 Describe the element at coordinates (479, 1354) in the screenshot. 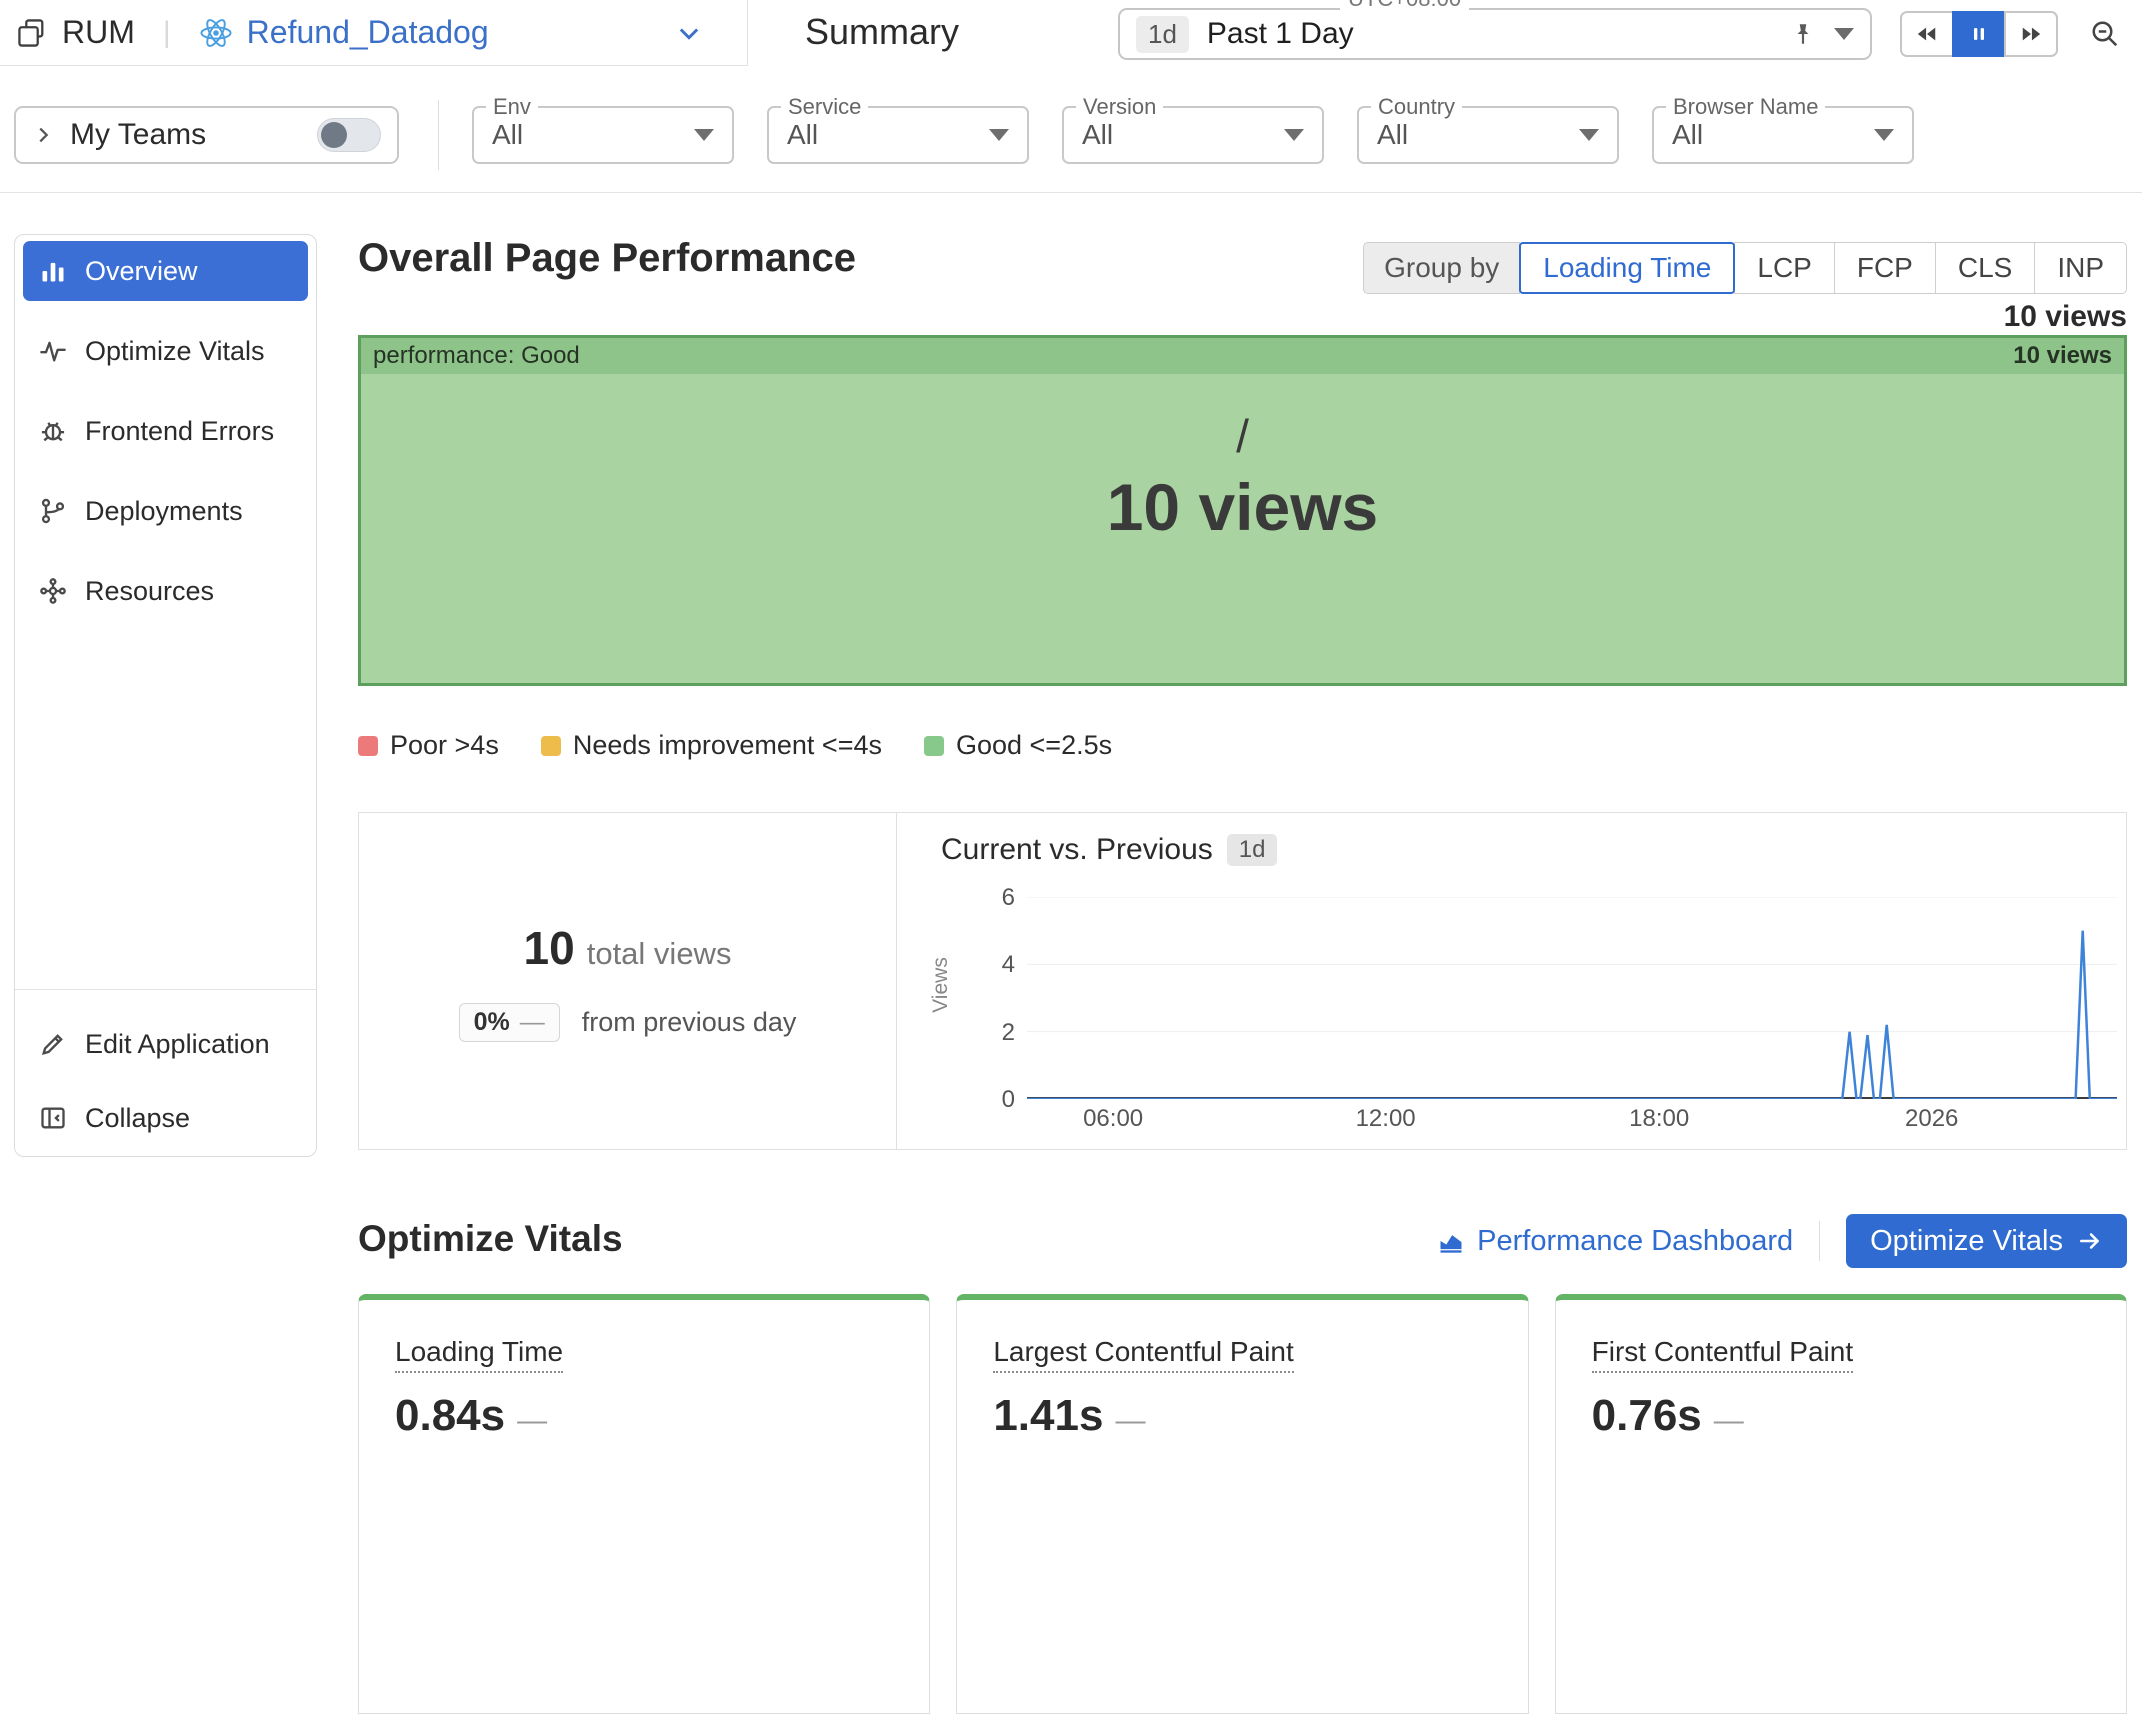

I see `vital-card-title: Loading Time` at that location.